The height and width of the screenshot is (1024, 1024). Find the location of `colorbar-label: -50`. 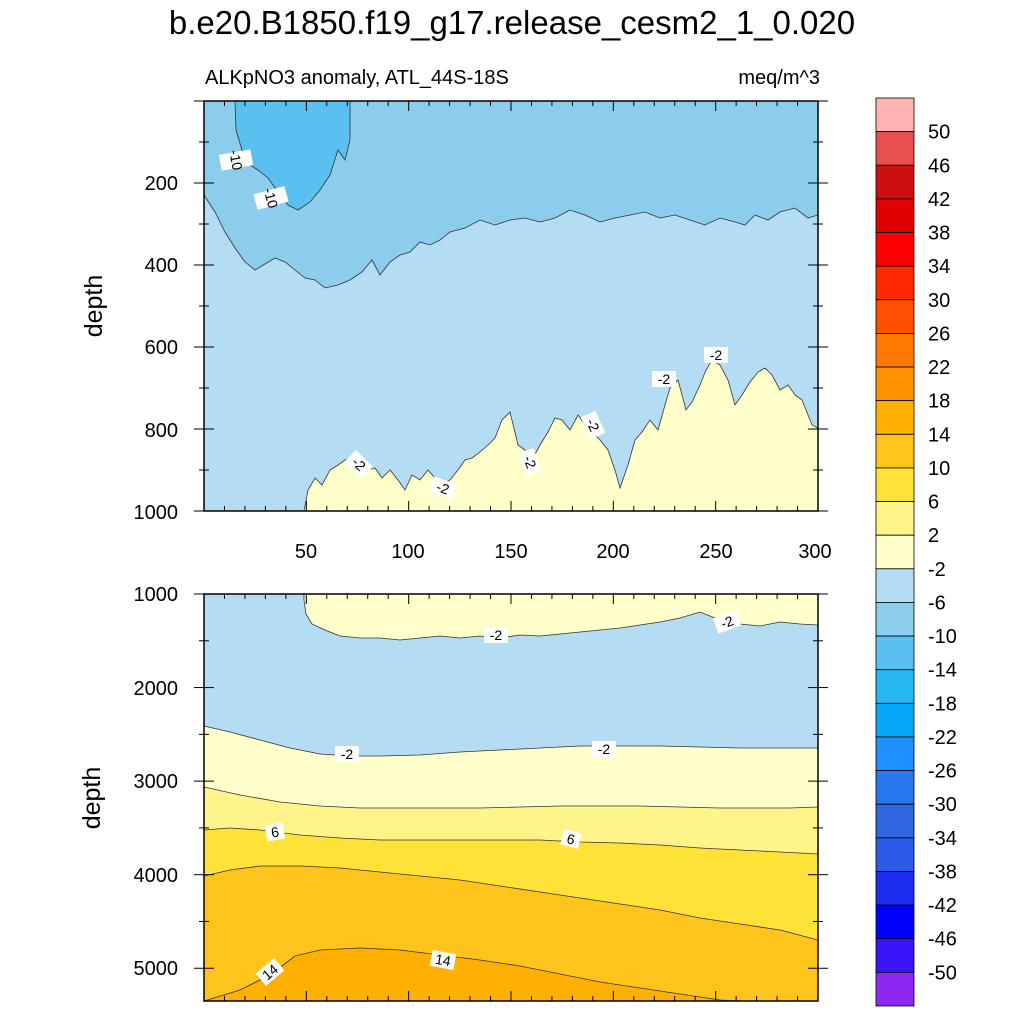

colorbar-label: -50 is located at coordinates (942, 973).